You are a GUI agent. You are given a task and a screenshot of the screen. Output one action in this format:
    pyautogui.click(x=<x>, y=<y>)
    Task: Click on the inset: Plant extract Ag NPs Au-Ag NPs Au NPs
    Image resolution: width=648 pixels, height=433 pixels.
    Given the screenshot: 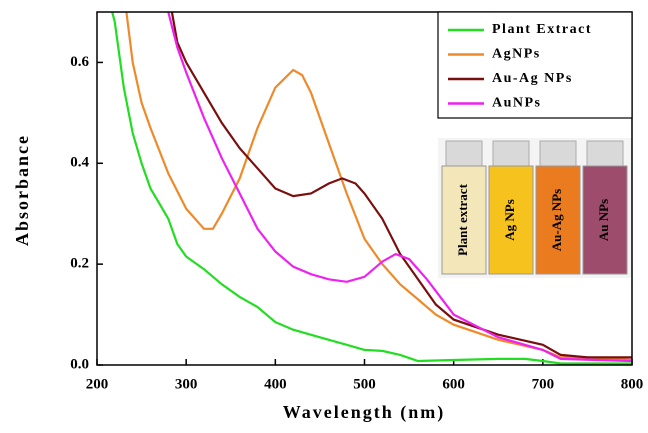 What is the action you would take?
    pyautogui.click(x=535, y=208)
    